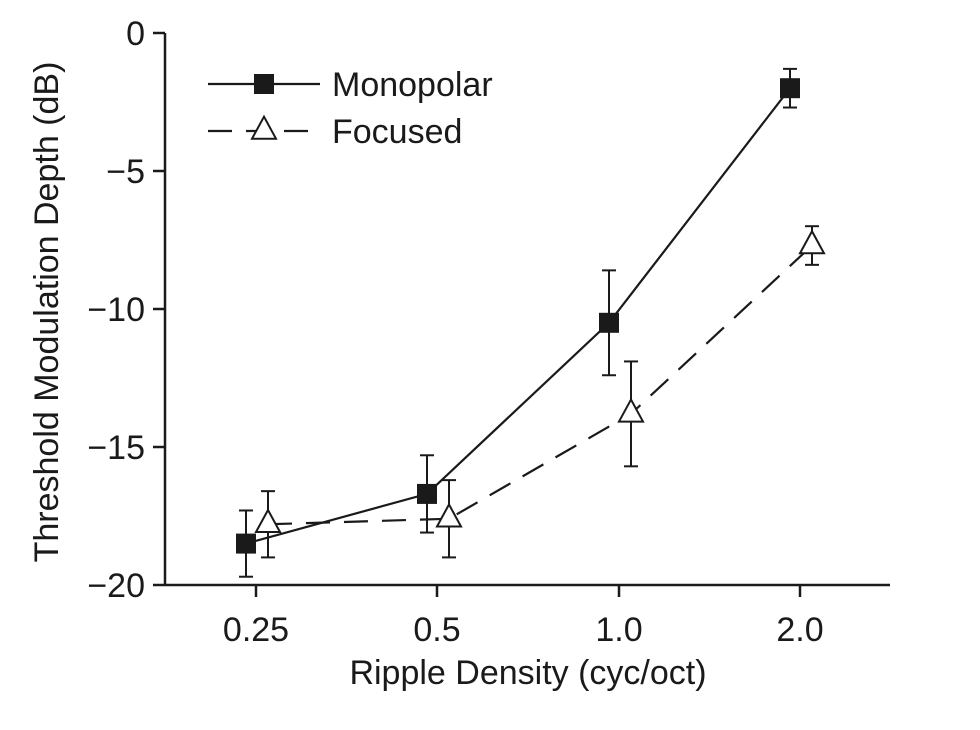 This screenshot has height=730, width=980. I want to click on y-ticks: 0 −5 −10 −15 −20, so click(126, 310).